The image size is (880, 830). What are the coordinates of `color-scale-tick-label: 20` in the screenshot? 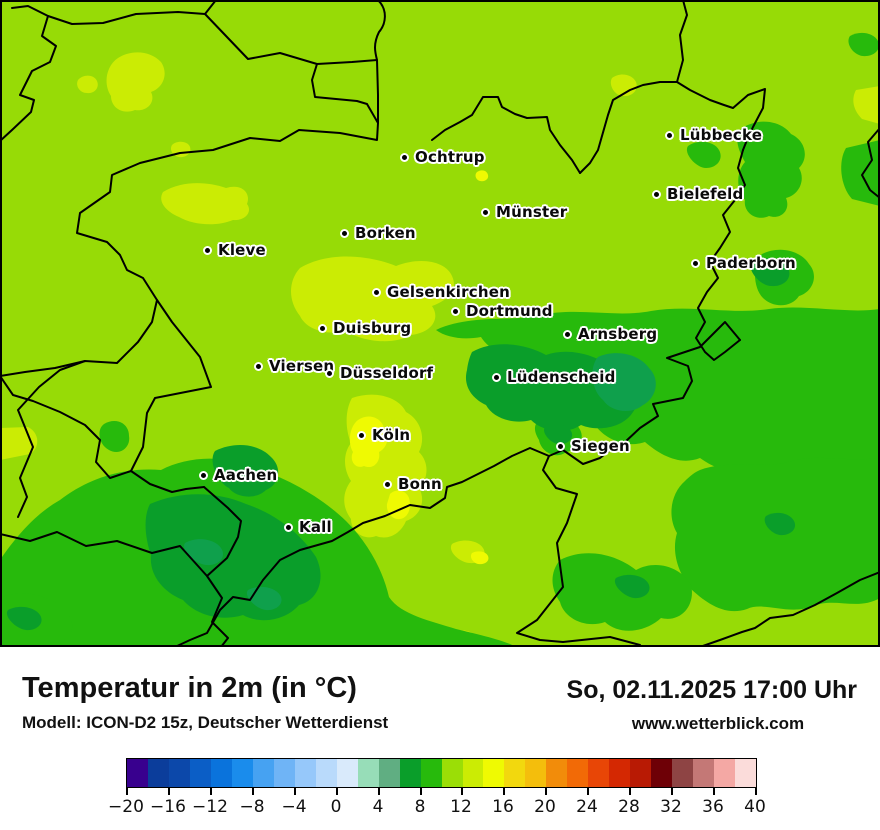 It's located at (545, 807).